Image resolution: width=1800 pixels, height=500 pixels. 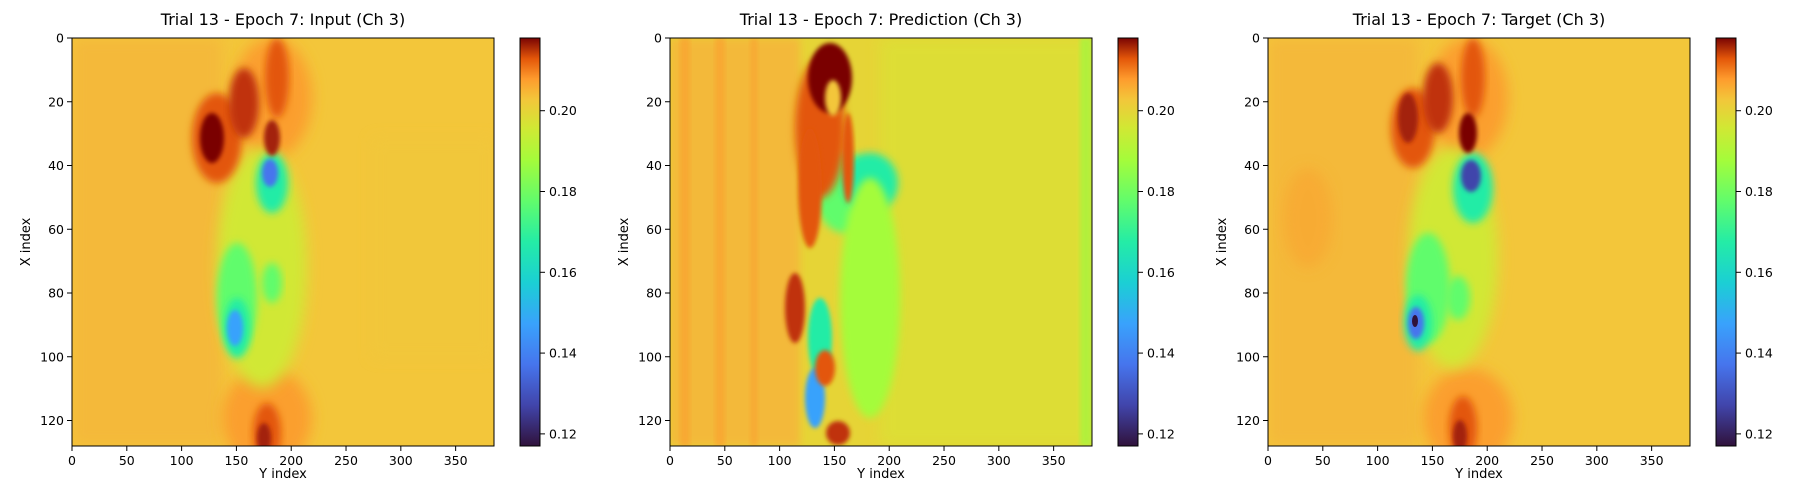 What do you see at coordinates (880, 19) in the screenshot?
I see `chart-title: Trial 13 - Epoch 7: Prediction (Ch 3)` at bounding box center [880, 19].